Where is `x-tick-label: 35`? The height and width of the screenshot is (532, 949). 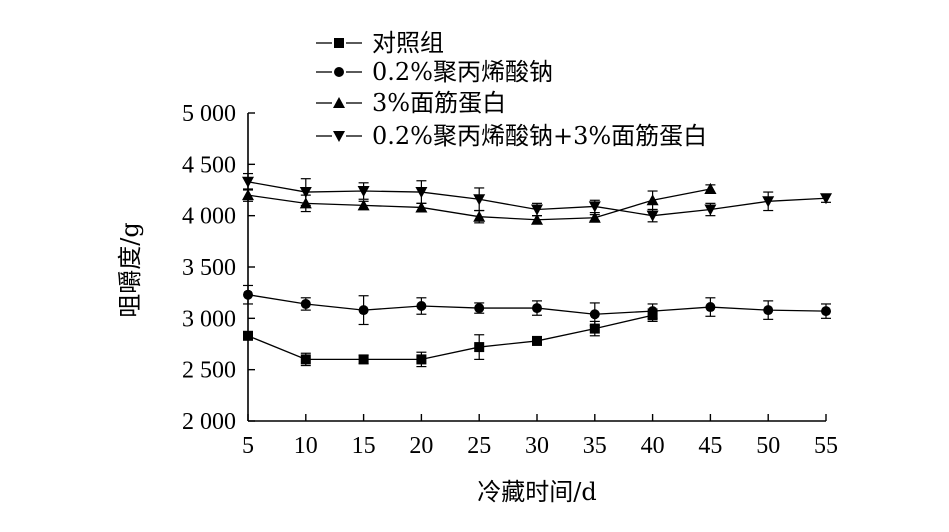 x-tick-label: 35 is located at coordinates (595, 446).